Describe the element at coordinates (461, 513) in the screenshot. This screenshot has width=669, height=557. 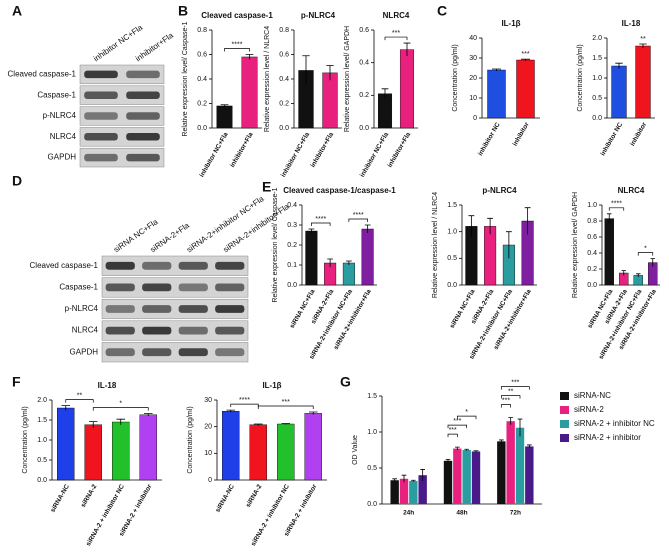
I see `x-tick-label: 48h` at that location.